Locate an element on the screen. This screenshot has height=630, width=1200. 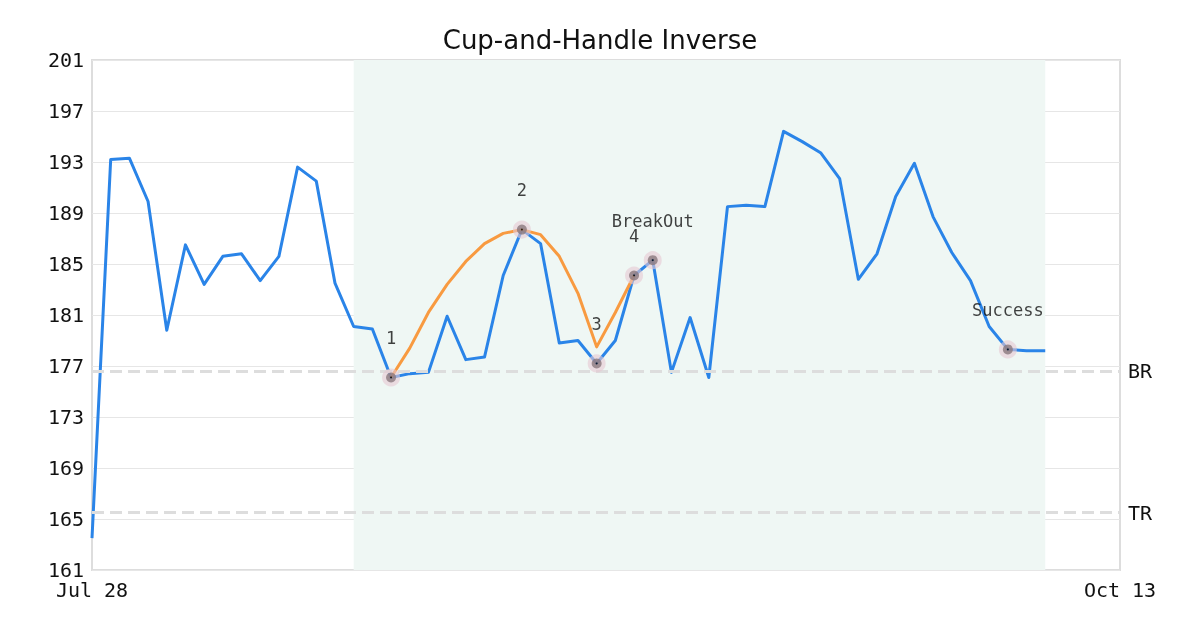
y-tick-label: 189 is located at coordinates (65, 213).